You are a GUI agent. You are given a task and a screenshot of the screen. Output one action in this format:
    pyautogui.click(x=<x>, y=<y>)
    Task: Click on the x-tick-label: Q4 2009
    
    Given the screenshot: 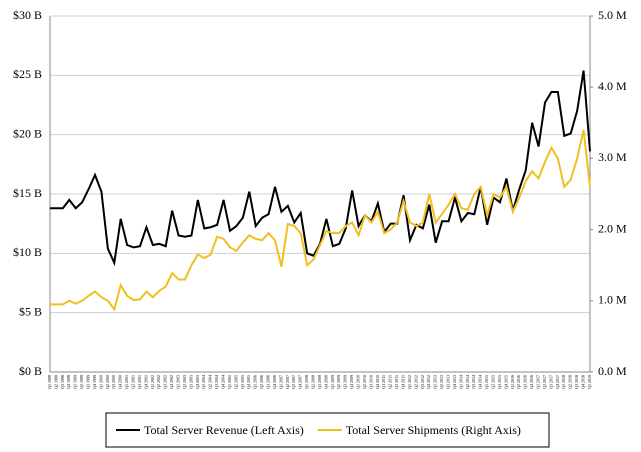 What is the action you would take?
    pyautogui.click(x=351, y=382)
    